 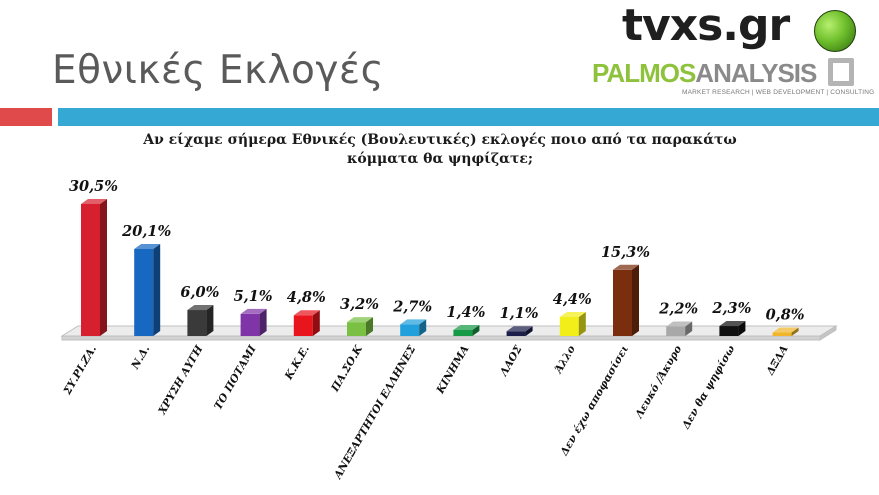 What do you see at coordinates (519, 313) in the screenshot?
I see `value-label: 1,1%` at bounding box center [519, 313].